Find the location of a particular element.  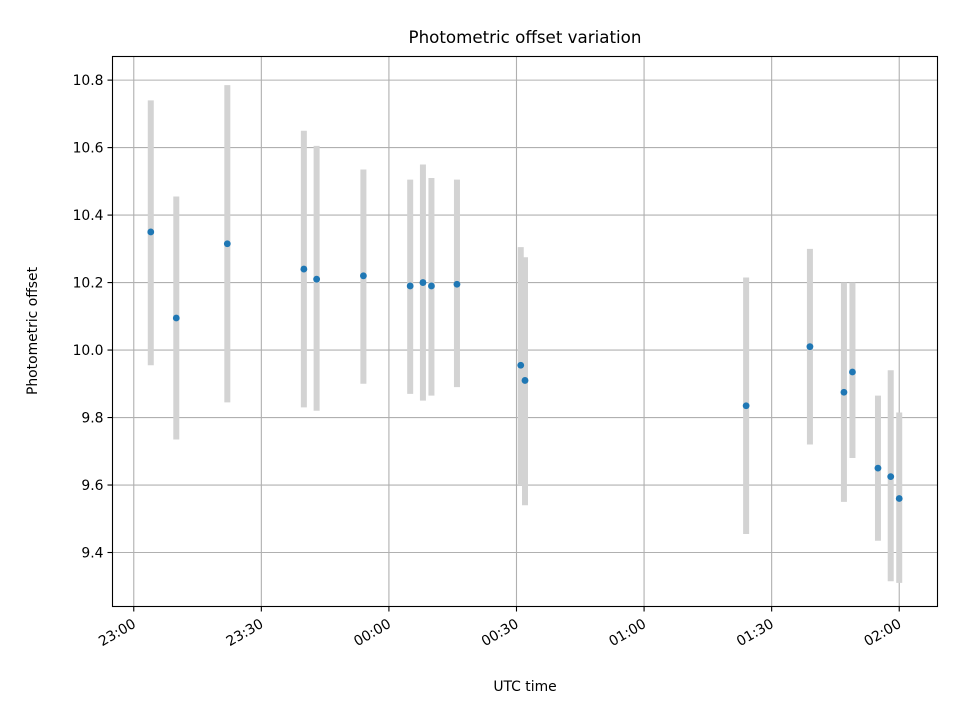

y-tick-label: 9.6 is located at coordinates (92, 486).